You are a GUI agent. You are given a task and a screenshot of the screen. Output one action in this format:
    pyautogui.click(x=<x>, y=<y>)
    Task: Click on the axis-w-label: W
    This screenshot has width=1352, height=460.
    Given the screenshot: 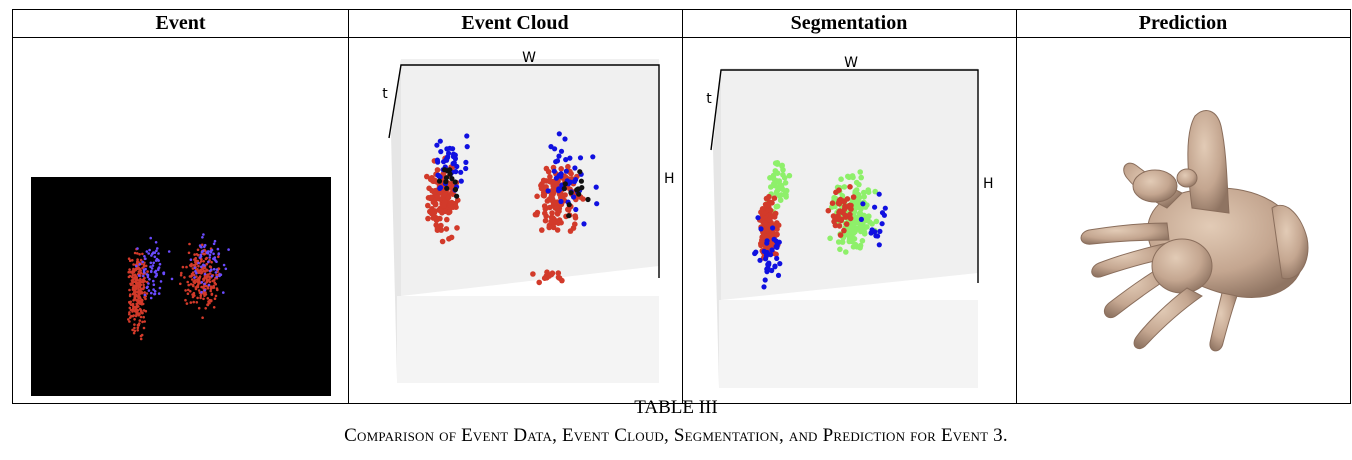 What is the action you would take?
    pyautogui.click(x=851, y=63)
    